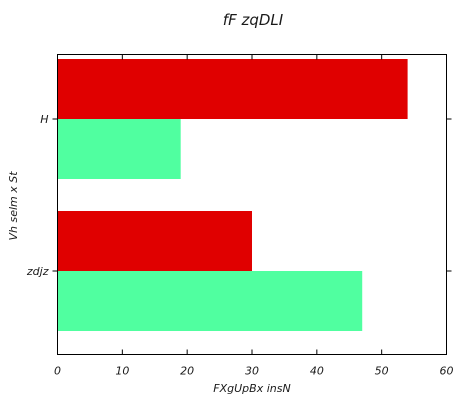  Describe the element at coordinates (317, 371) in the screenshot. I see `x-tick-label: 40` at that location.